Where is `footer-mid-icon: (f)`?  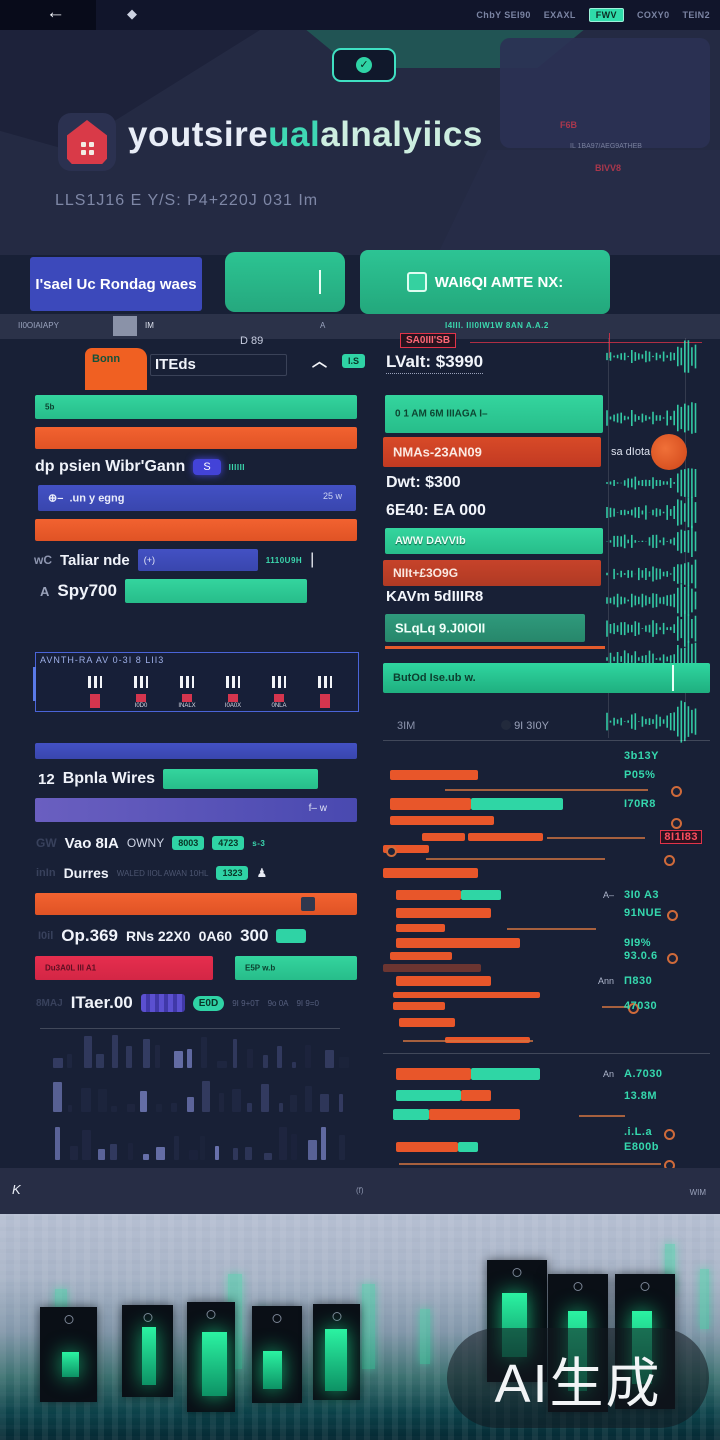
footer-mid-icon: (f) is located at coordinates (360, 1190).